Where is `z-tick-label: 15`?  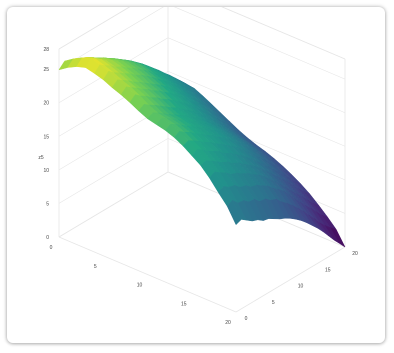 z-tick-label: 15 is located at coordinates (46, 137).